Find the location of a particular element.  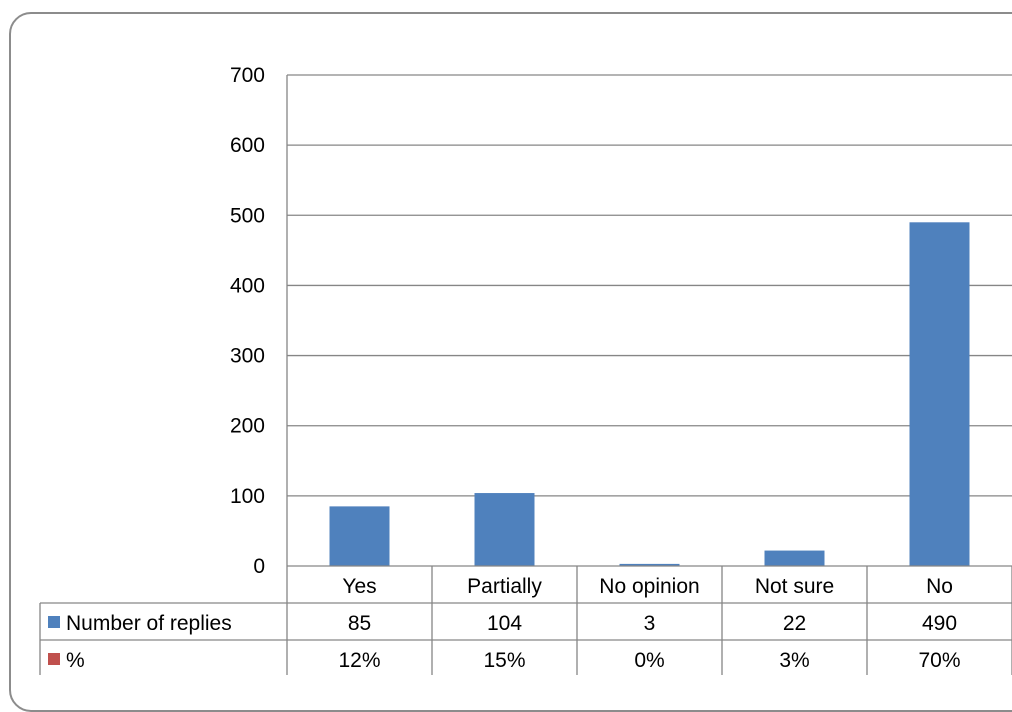

y-tick-label: 200 is located at coordinates (247, 426).